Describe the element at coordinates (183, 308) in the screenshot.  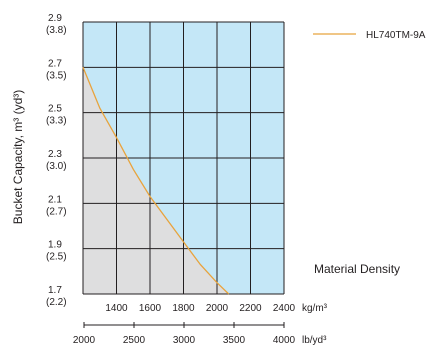
I see `x-tick-label: 1800` at that location.